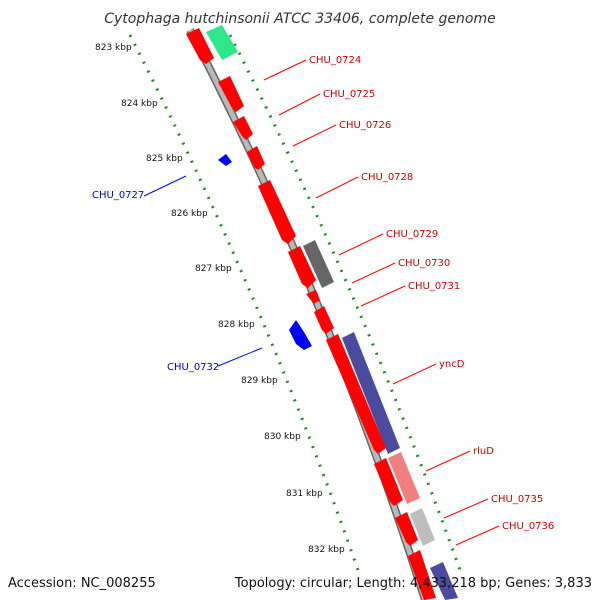  I want to click on tick-label: 827 kbp, so click(213, 269).